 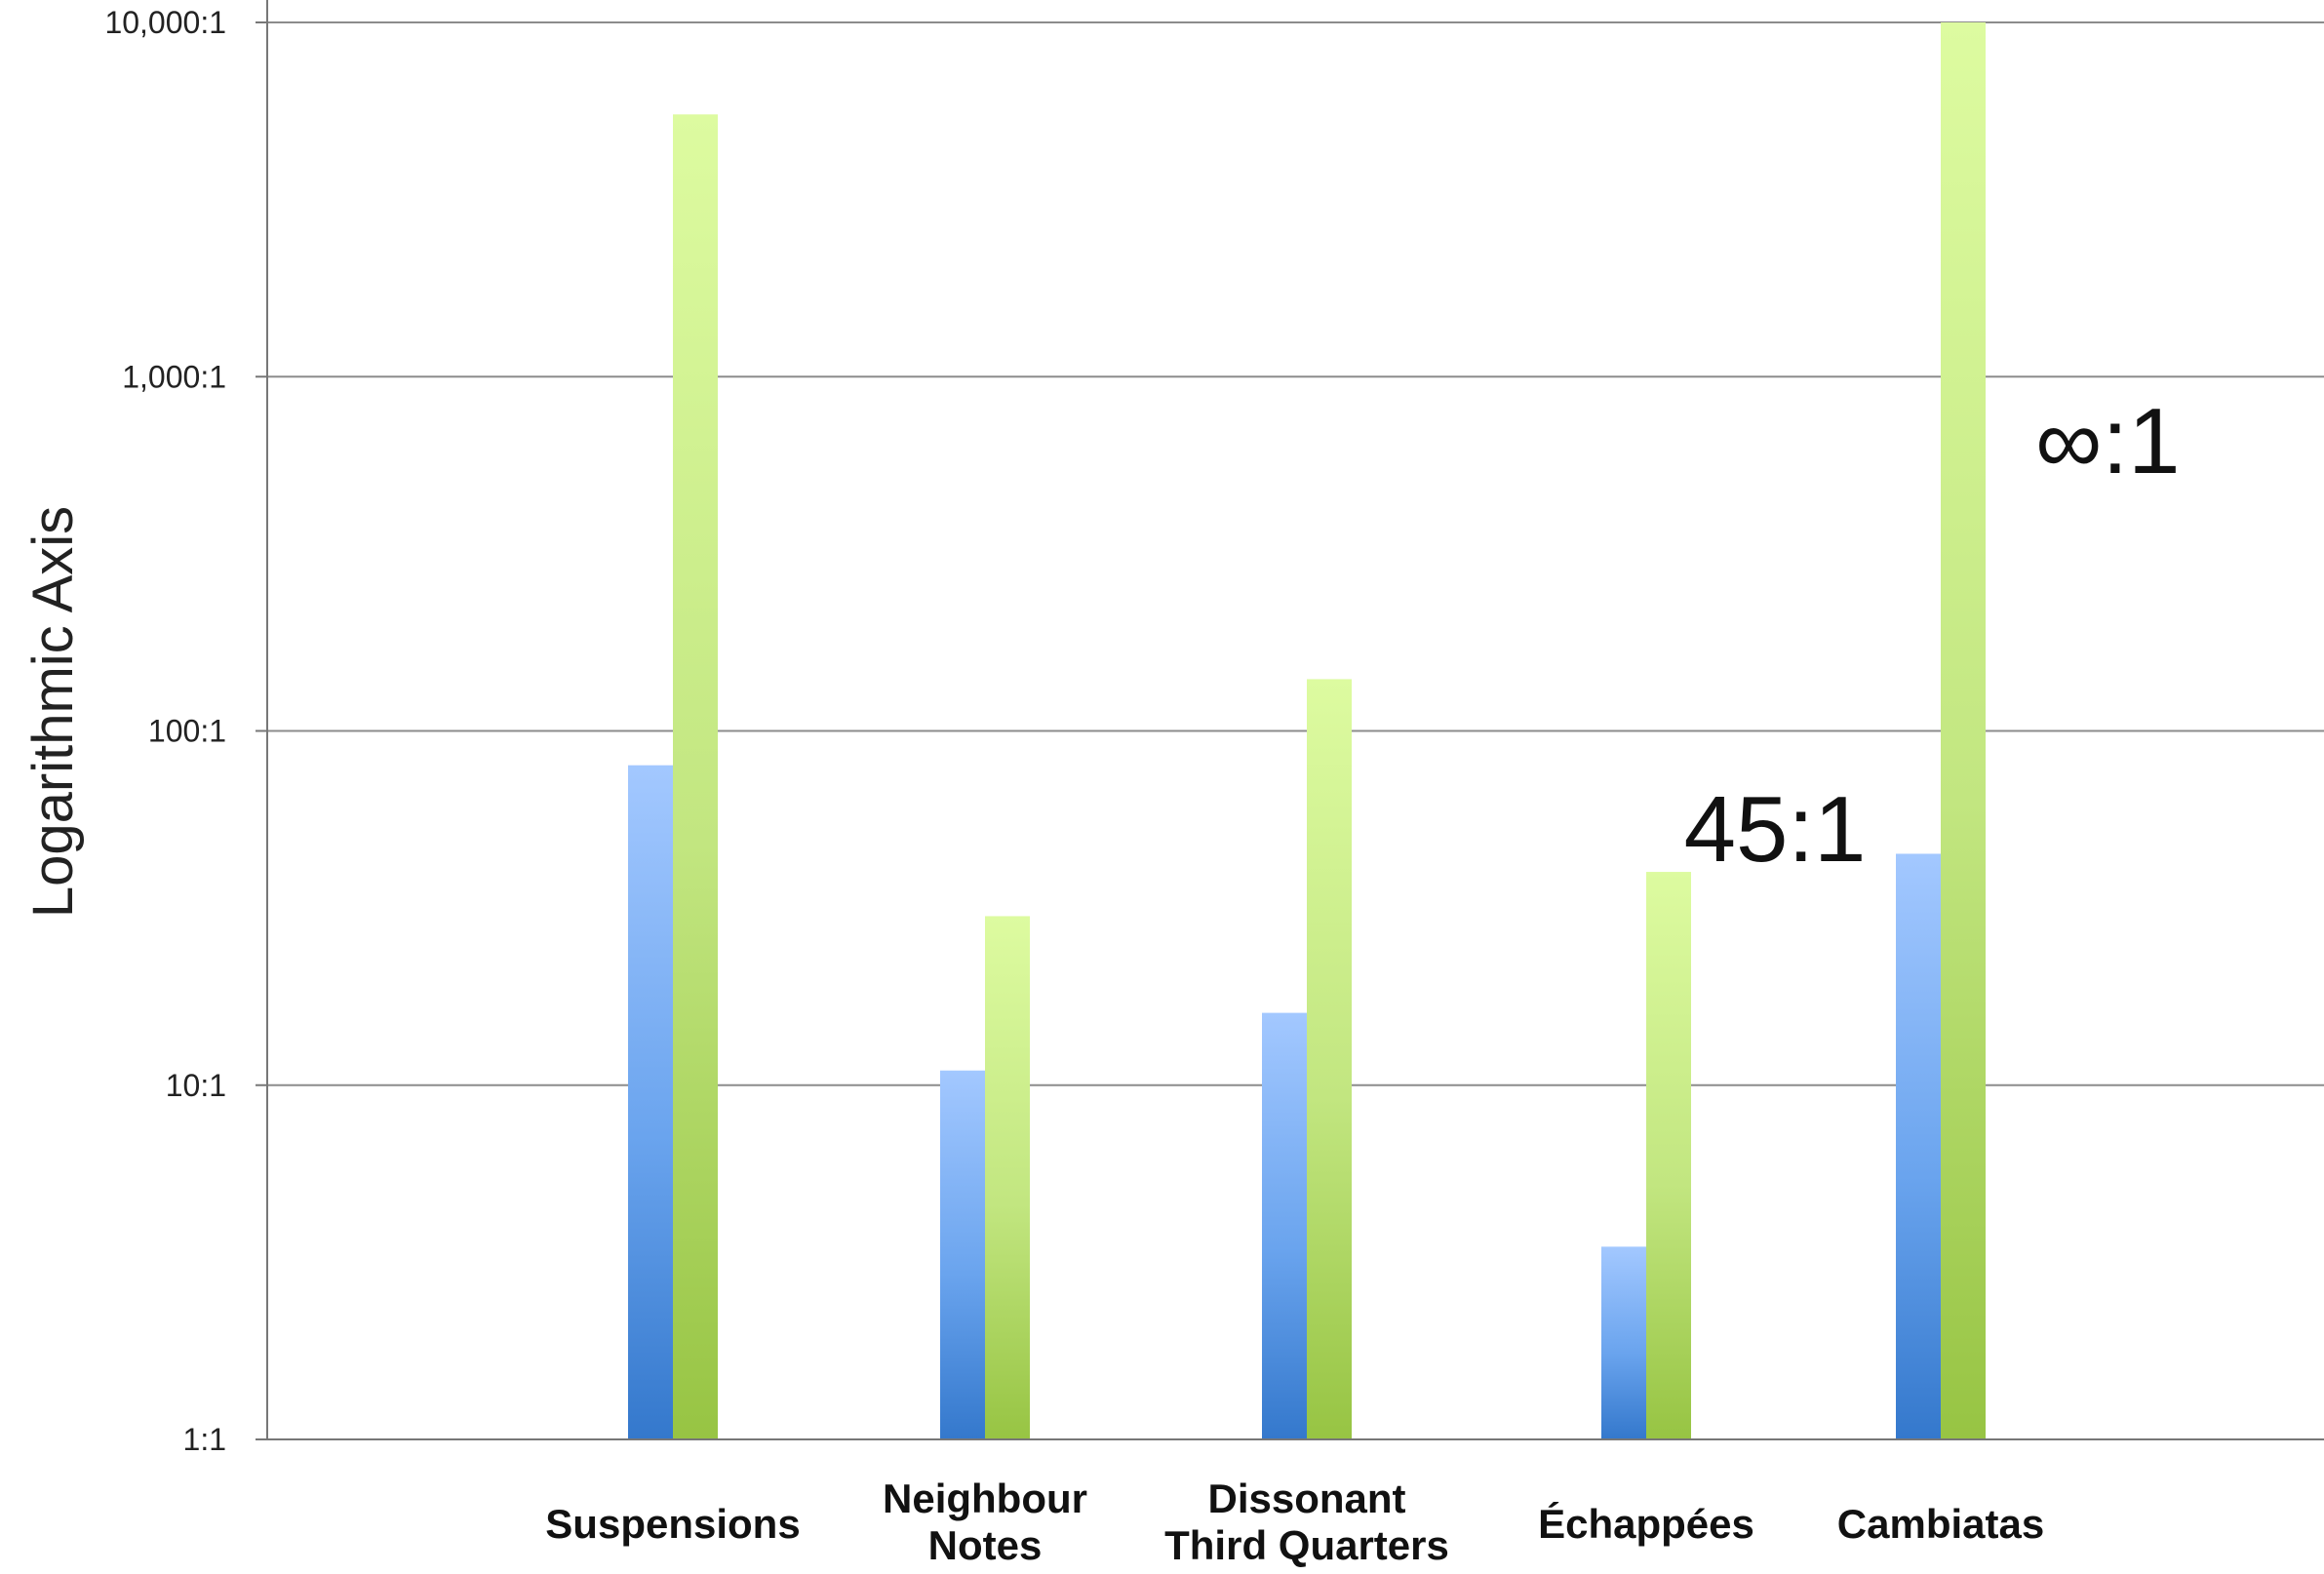 I want to click on x-category-label: Cambiatas, so click(x=1941, y=1524).